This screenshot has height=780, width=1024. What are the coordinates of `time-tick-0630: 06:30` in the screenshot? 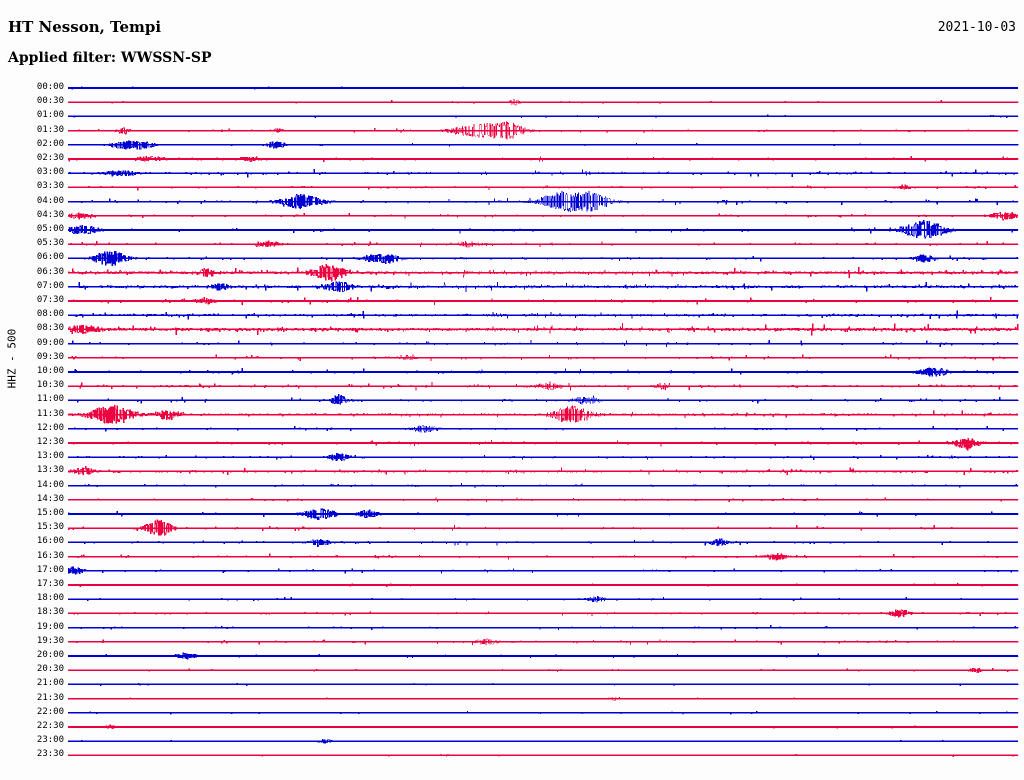 It's located at (50, 271).